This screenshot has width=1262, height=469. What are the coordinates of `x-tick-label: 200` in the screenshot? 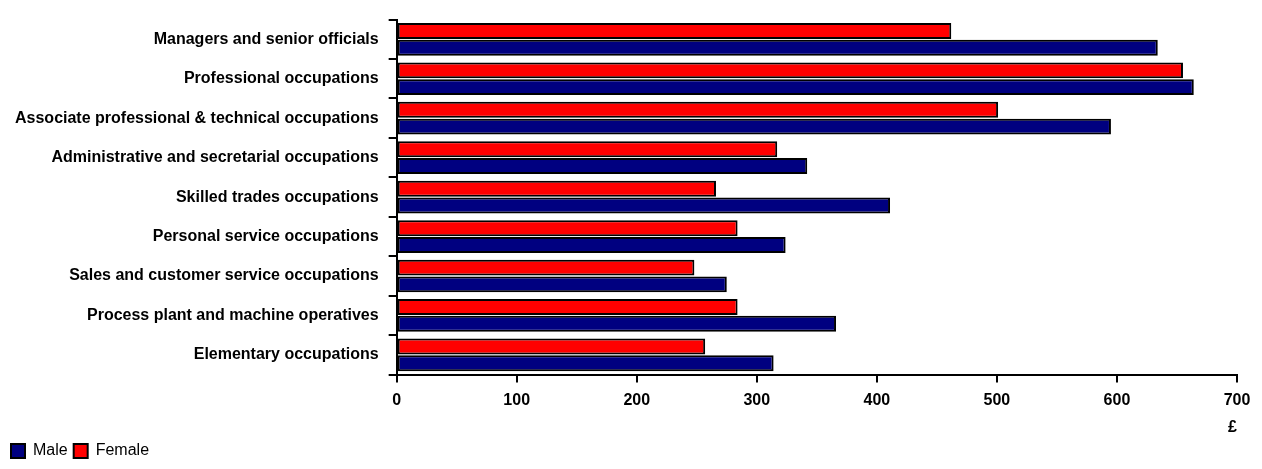 It's located at (637, 399).